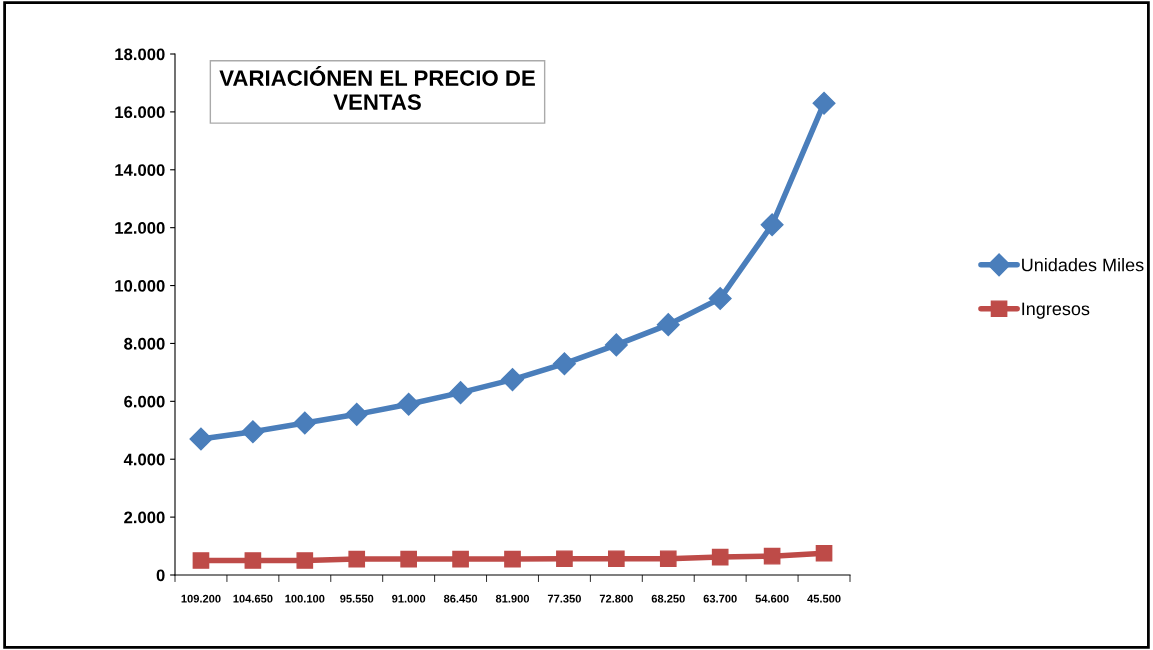 Image resolution: width=1153 pixels, height=650 pixels. I want to click on x-tick-label: 68.250, so click(668, 598).